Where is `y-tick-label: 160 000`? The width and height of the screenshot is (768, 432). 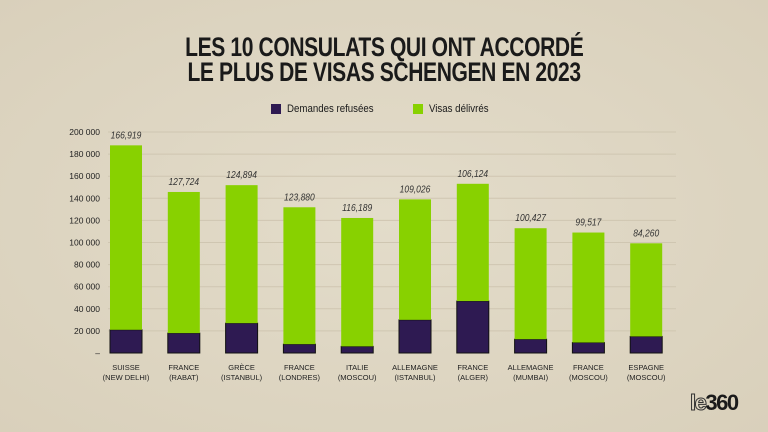 y-tick-label: 160 000 is located at coordinates (84, 176).